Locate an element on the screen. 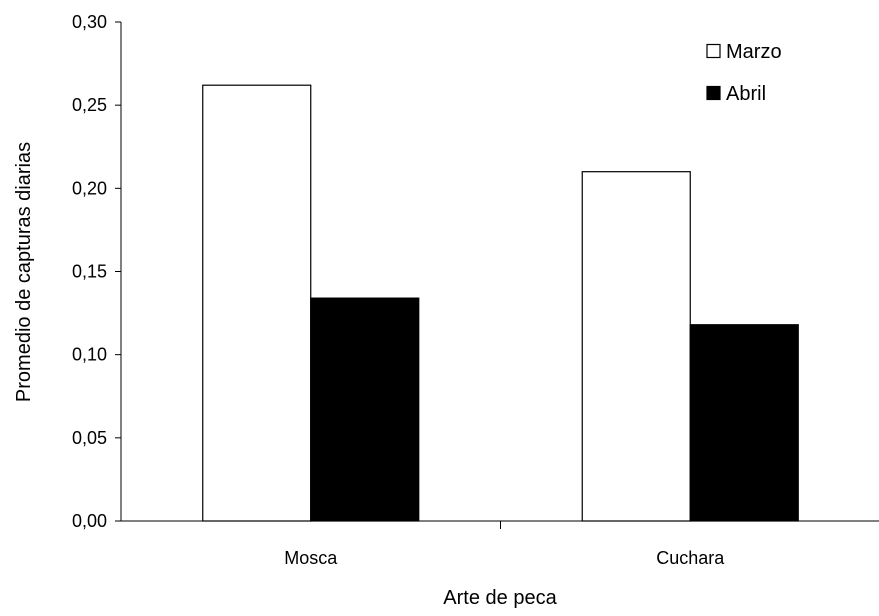 The width and height of the screenshot is (879, 616). y-tick-label: 0,20 is located at coordinates (89, 188).